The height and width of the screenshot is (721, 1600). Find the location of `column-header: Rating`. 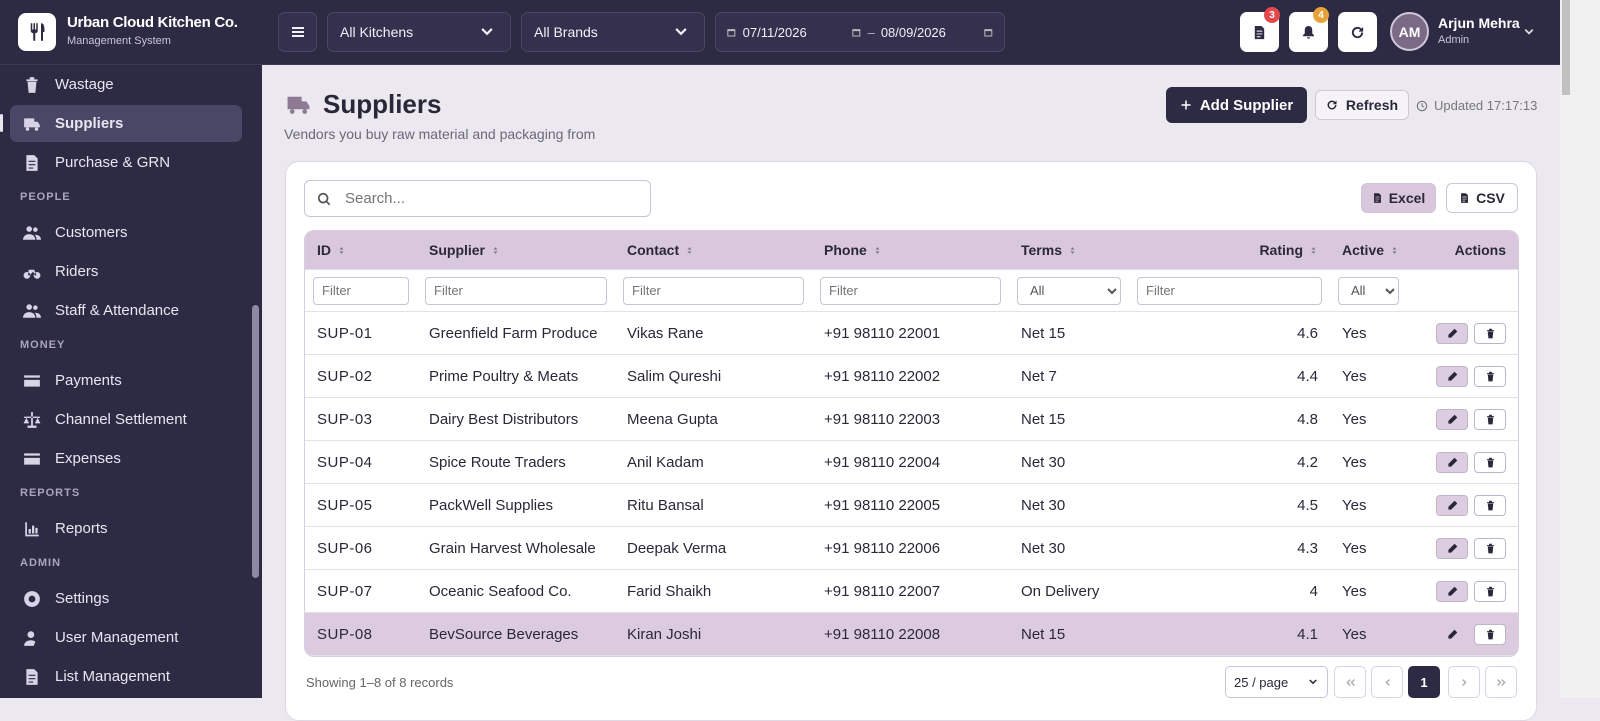

column-header: Rating is located at coordinates (1229, 250).